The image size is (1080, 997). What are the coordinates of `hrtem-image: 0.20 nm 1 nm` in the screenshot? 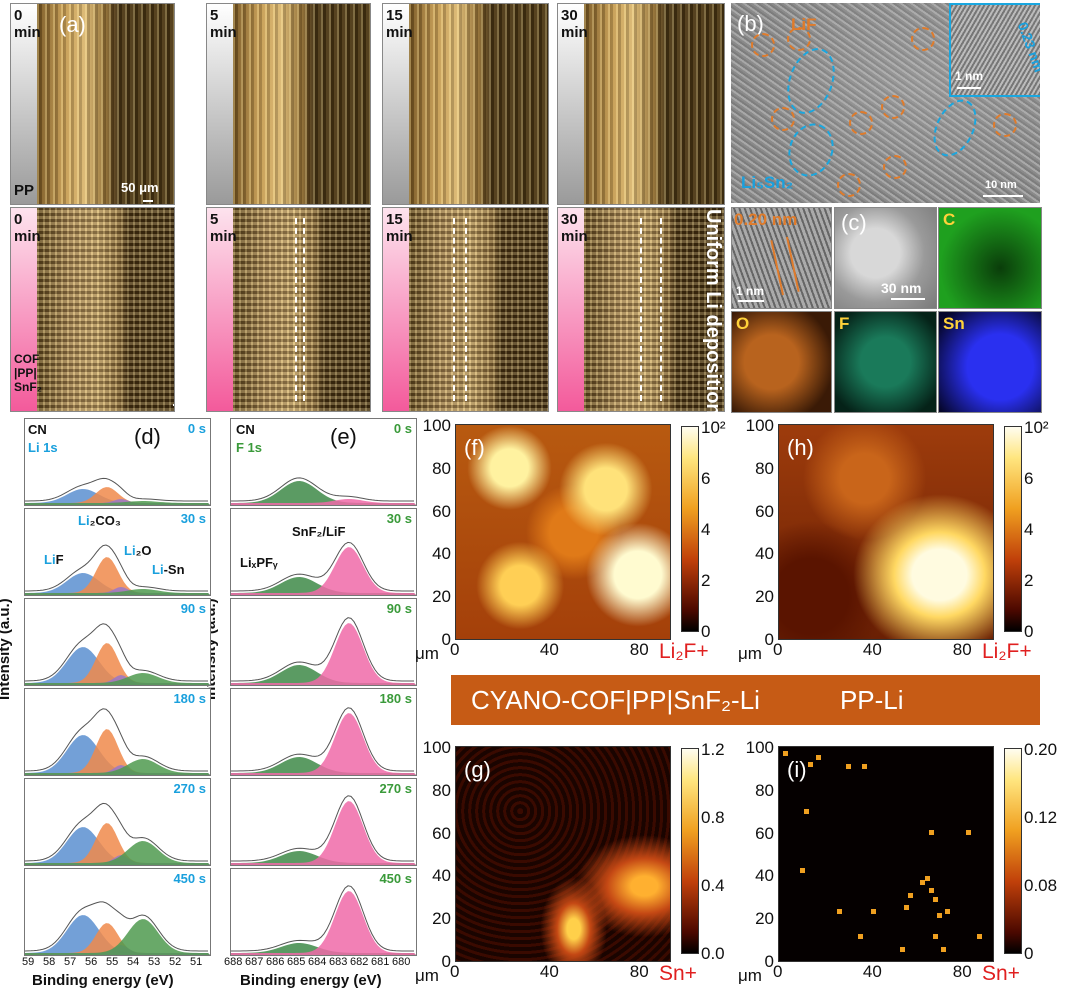 It's located at (781, 258).